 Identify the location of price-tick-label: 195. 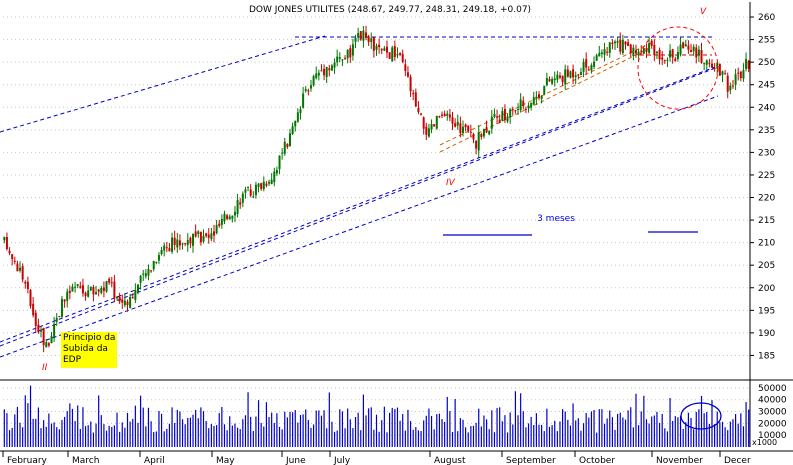
(766, 311).